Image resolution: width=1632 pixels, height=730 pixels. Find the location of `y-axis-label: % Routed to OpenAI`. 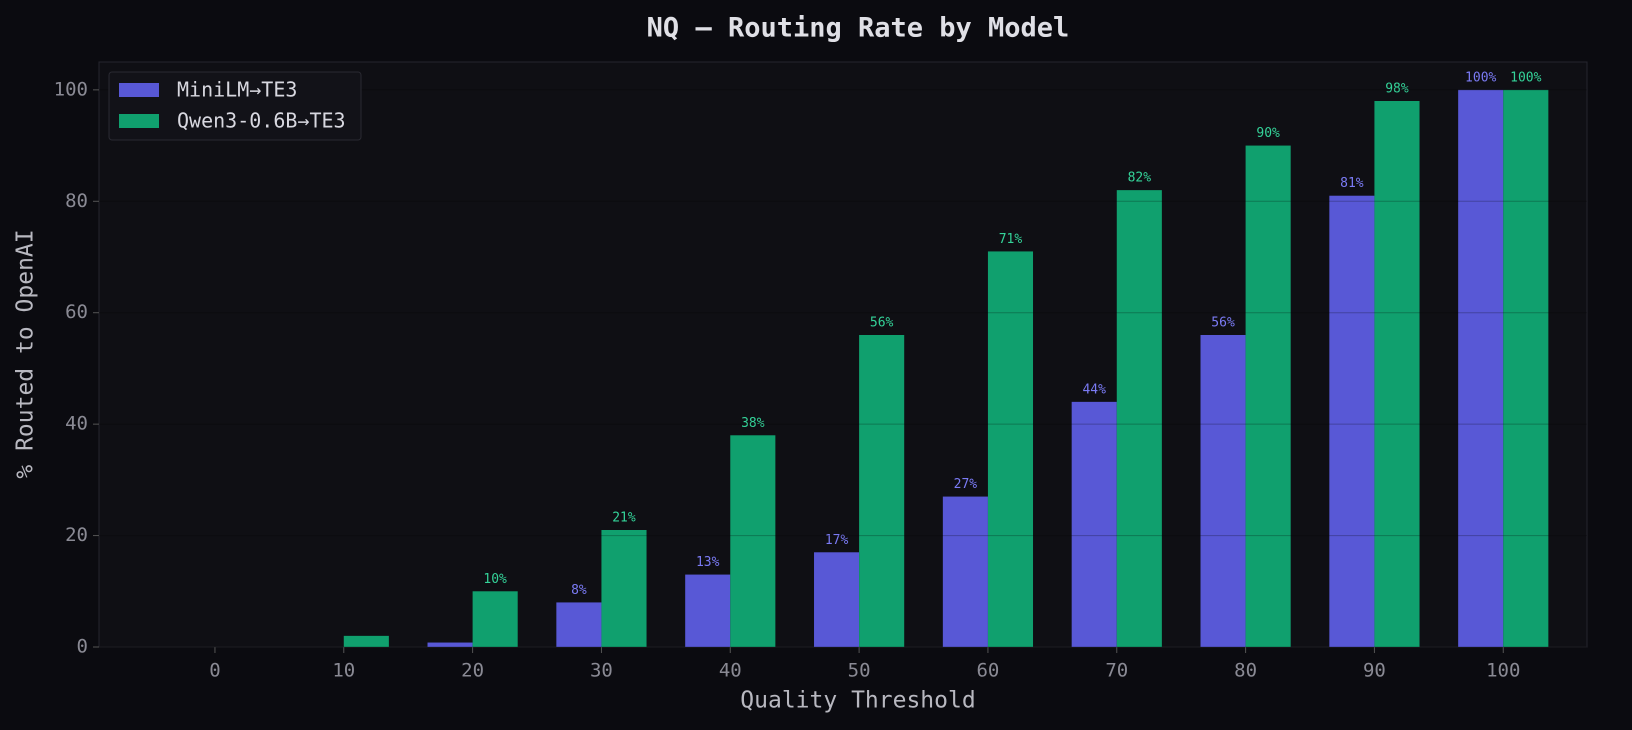

y-axis-label: % Routed to OpenAI is located at coordinates (26, 353).